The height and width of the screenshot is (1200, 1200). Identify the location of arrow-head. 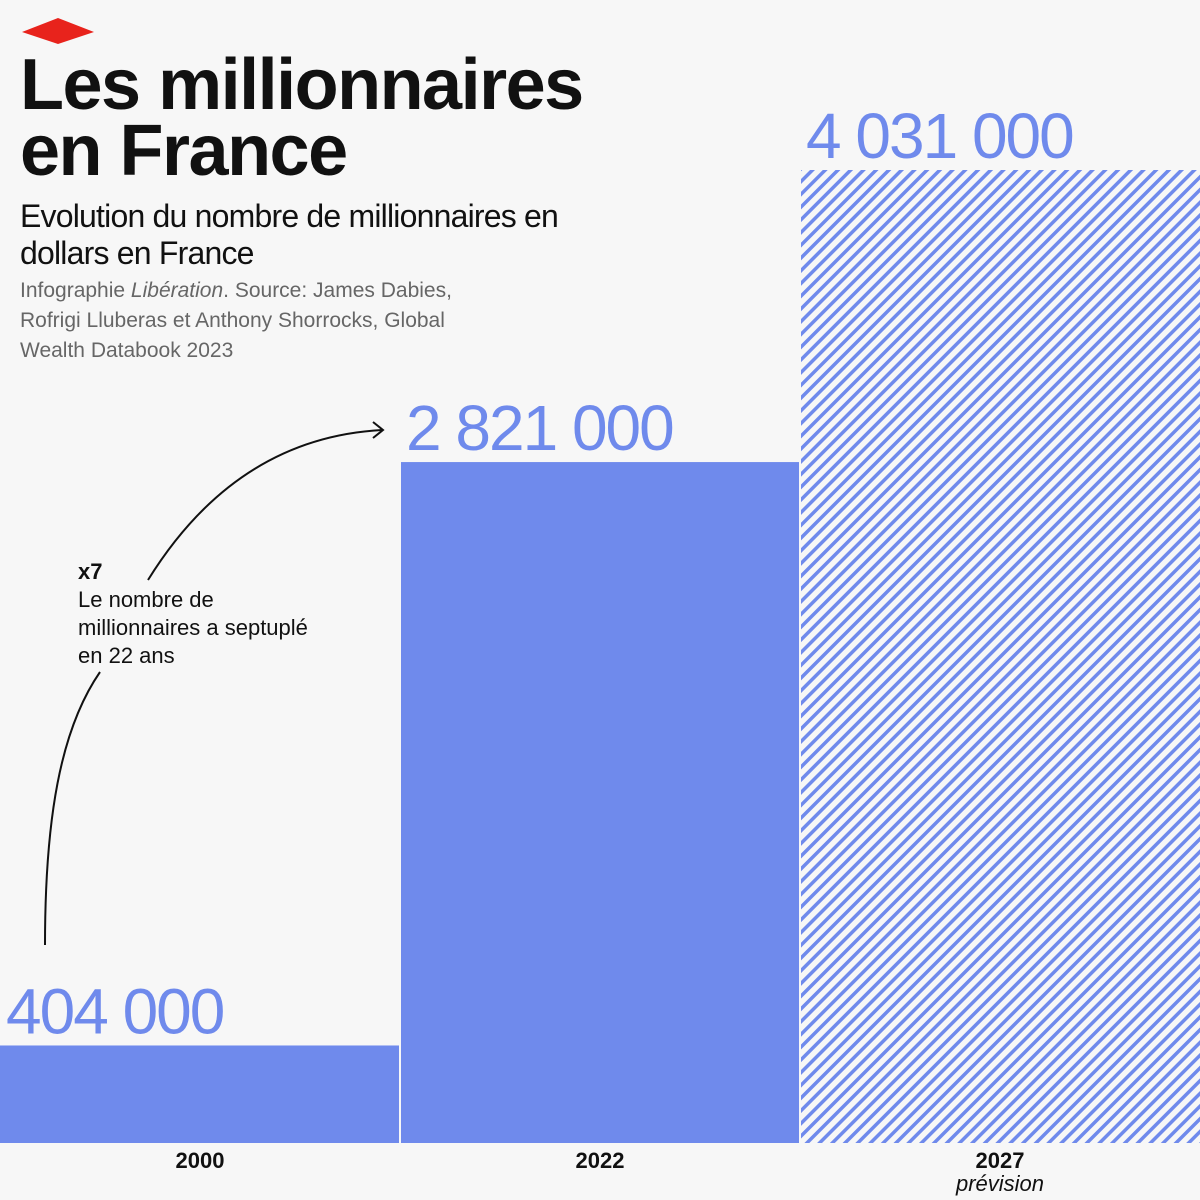
(378, 430).